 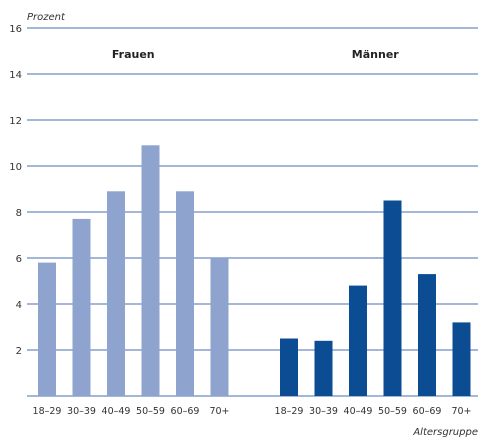 I want to click on y-axis-label: Prozent, so click(x=46, y=17).